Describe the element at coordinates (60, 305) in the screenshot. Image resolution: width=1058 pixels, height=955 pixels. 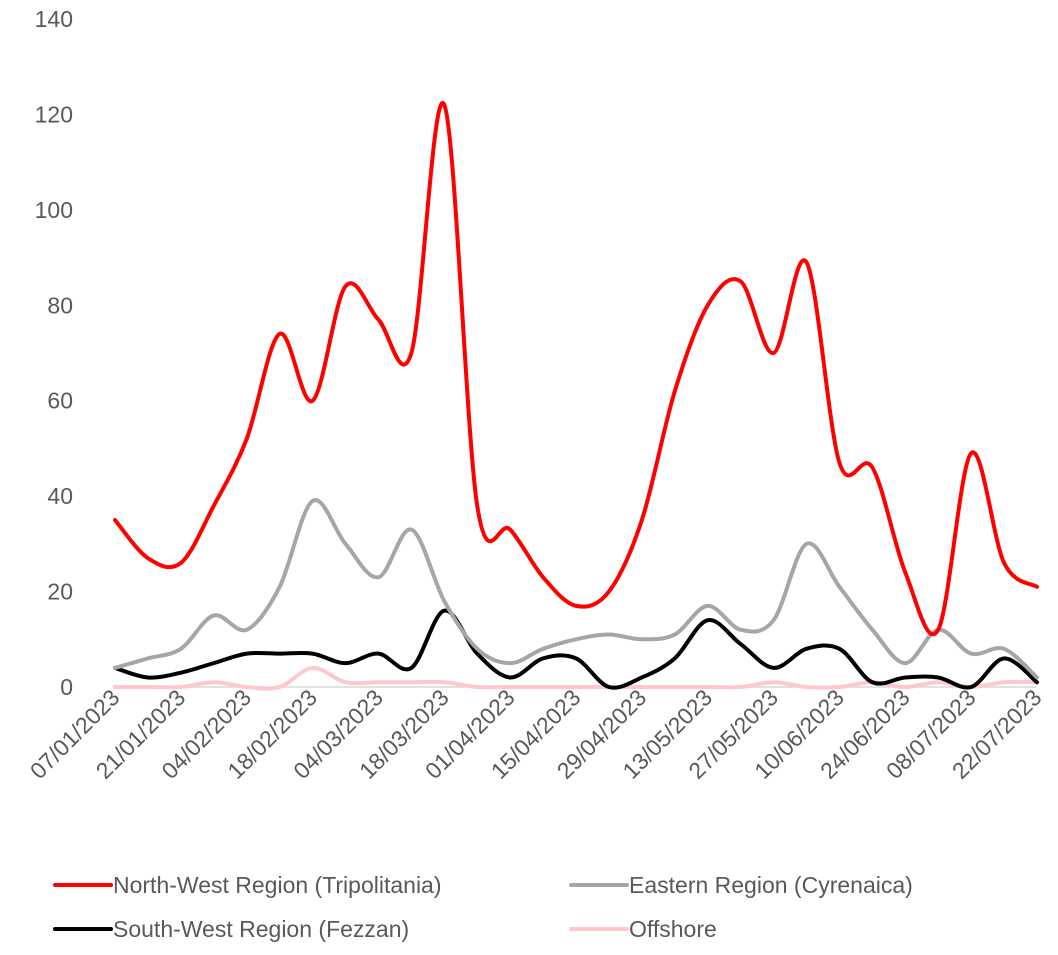
I see `y-tick-label: 80` at that location.